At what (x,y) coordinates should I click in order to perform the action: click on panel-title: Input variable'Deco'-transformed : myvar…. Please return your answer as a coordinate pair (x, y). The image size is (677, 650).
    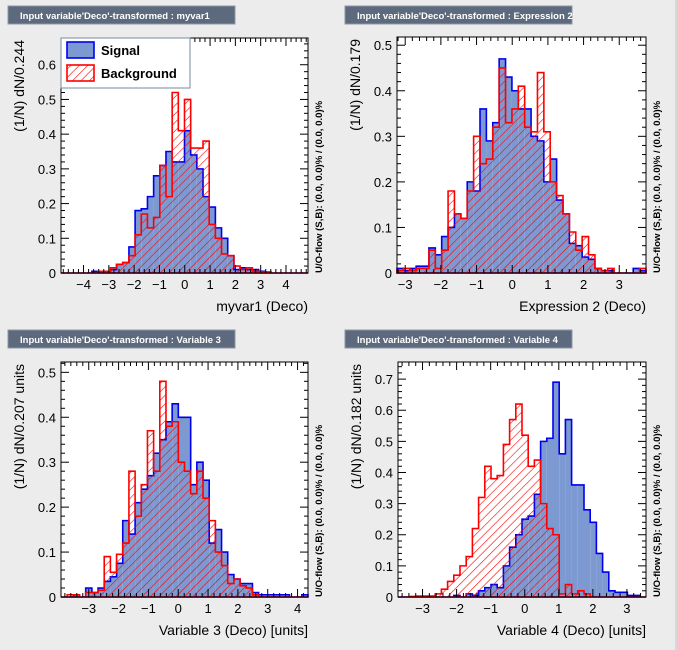
    Looking at the image, I should click on (115, 16).